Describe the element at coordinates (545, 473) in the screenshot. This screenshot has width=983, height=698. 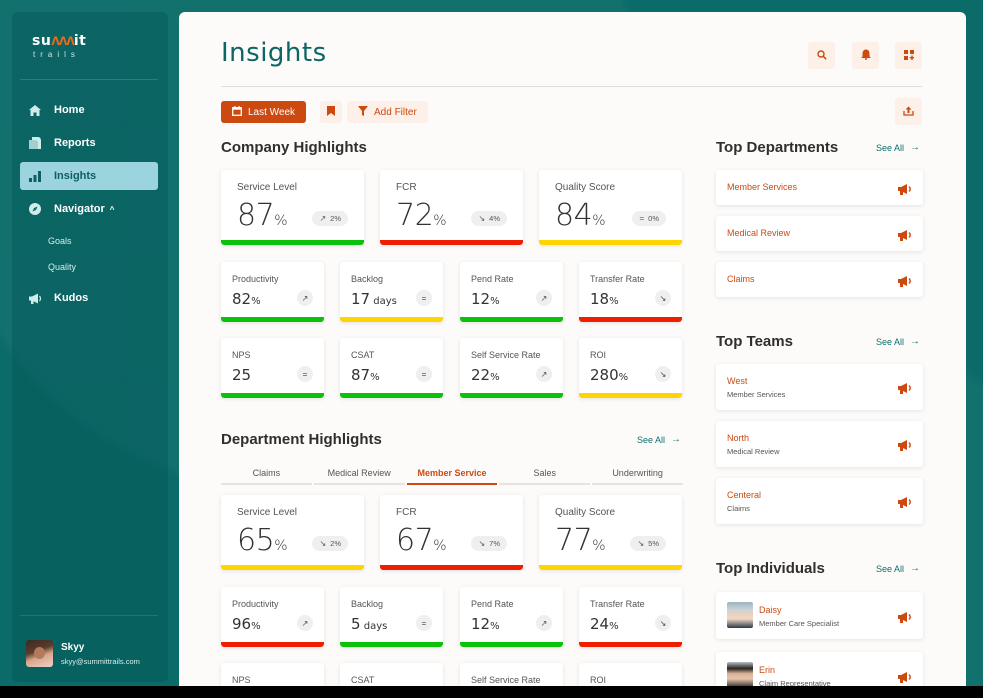
I see `tab-sales: Sales` at that location.